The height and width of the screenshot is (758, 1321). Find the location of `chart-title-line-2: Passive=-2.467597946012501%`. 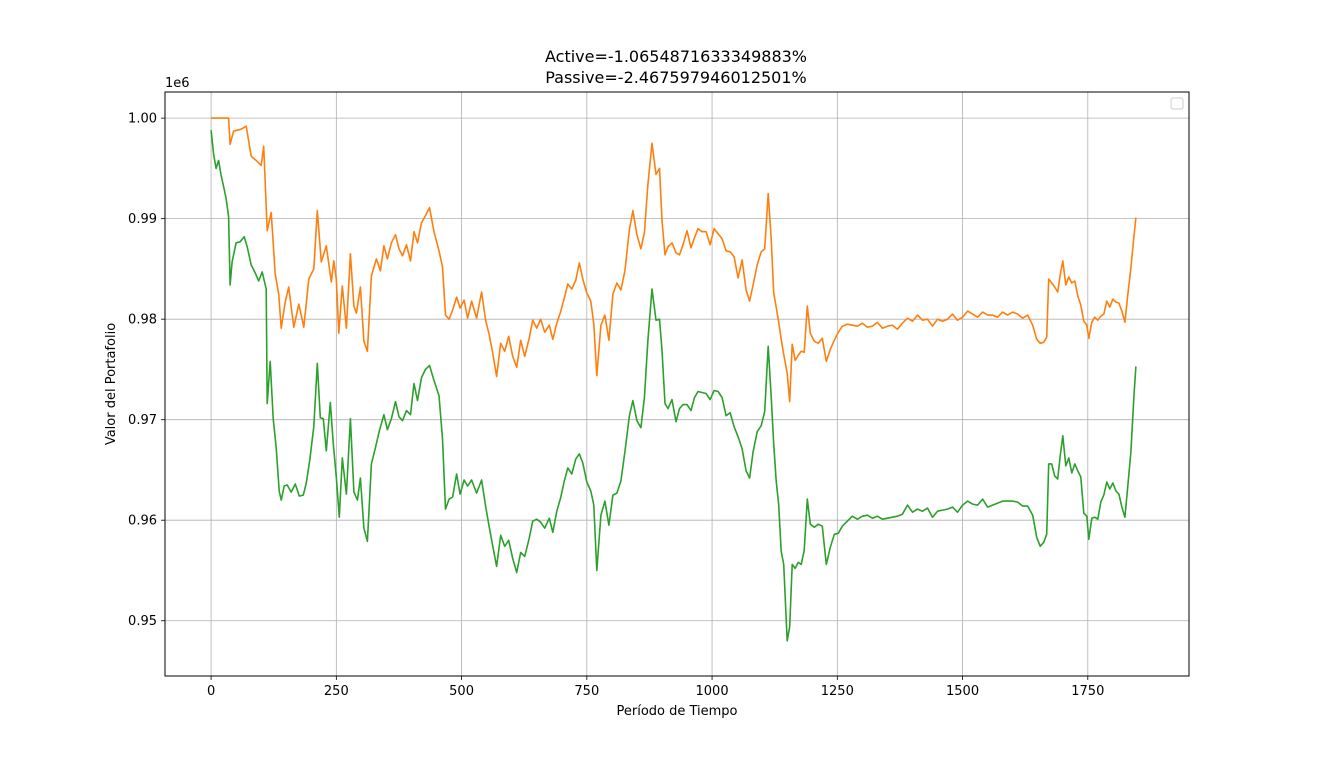

chart-title-line-2: Passive=-2.467597946012501% is located at coordinates (676, 77).